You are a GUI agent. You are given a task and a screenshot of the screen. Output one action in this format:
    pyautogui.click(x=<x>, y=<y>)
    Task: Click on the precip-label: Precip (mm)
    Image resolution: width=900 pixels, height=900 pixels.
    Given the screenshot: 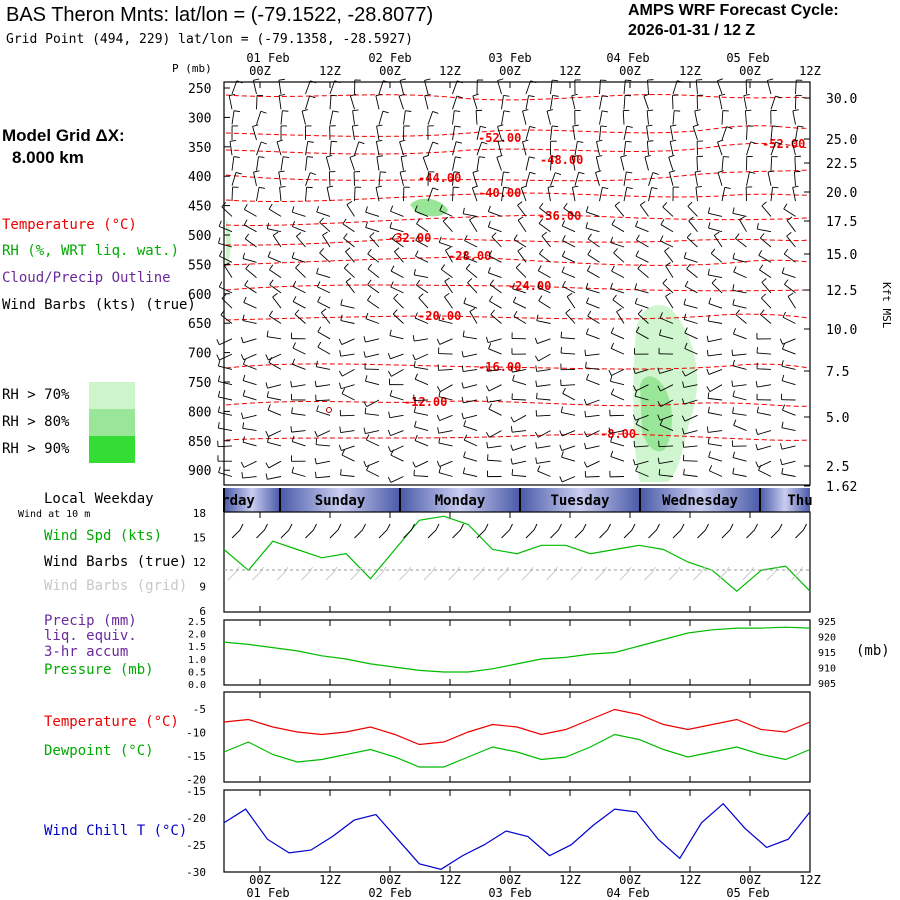 What is the action you would take?
    pyautogui.click(x=90, y=621)
    